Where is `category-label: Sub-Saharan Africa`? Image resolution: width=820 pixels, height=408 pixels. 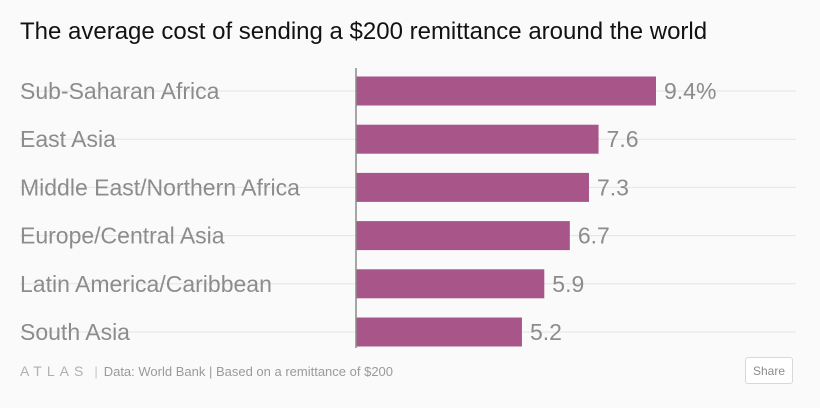
category-label: Sub-Saharan Africa is located at coordinates (120, 91).